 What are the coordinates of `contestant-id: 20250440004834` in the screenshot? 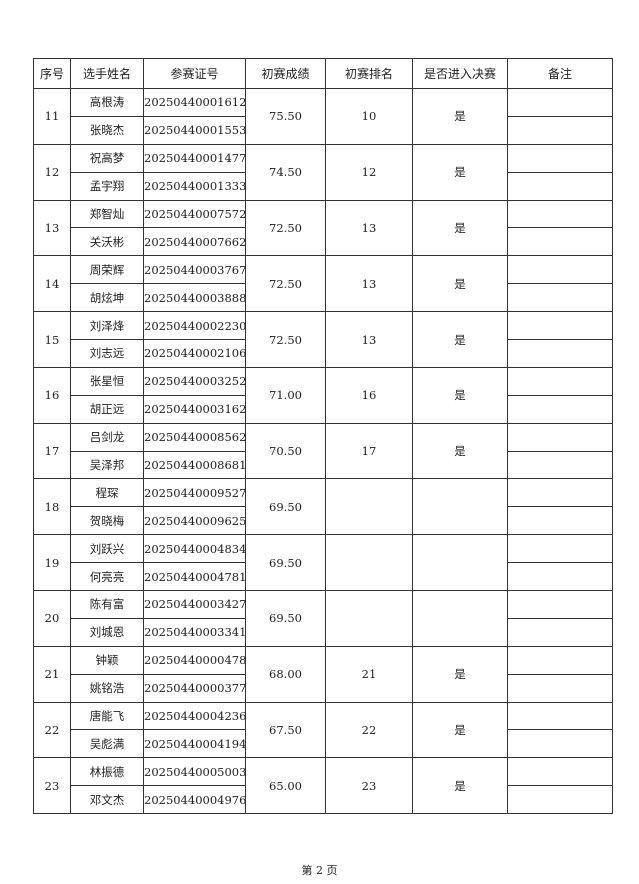 It's located at (194, 549).